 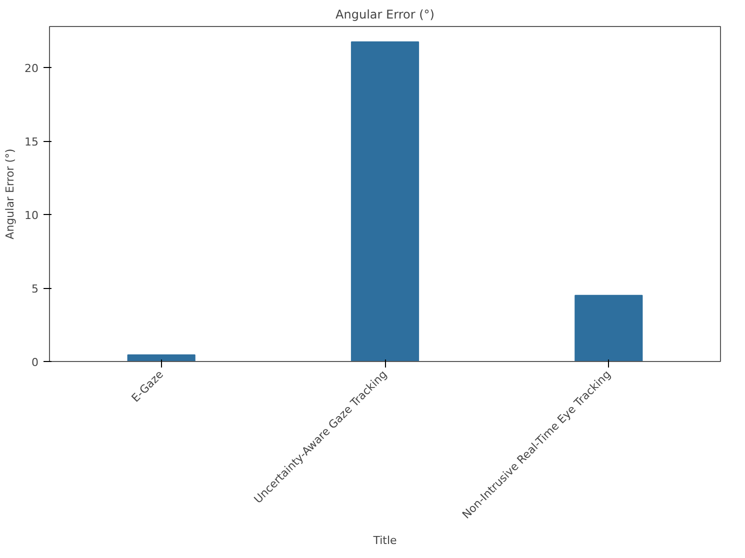 I want to click on y-tick-label: 0, so click(x=35, y=362).